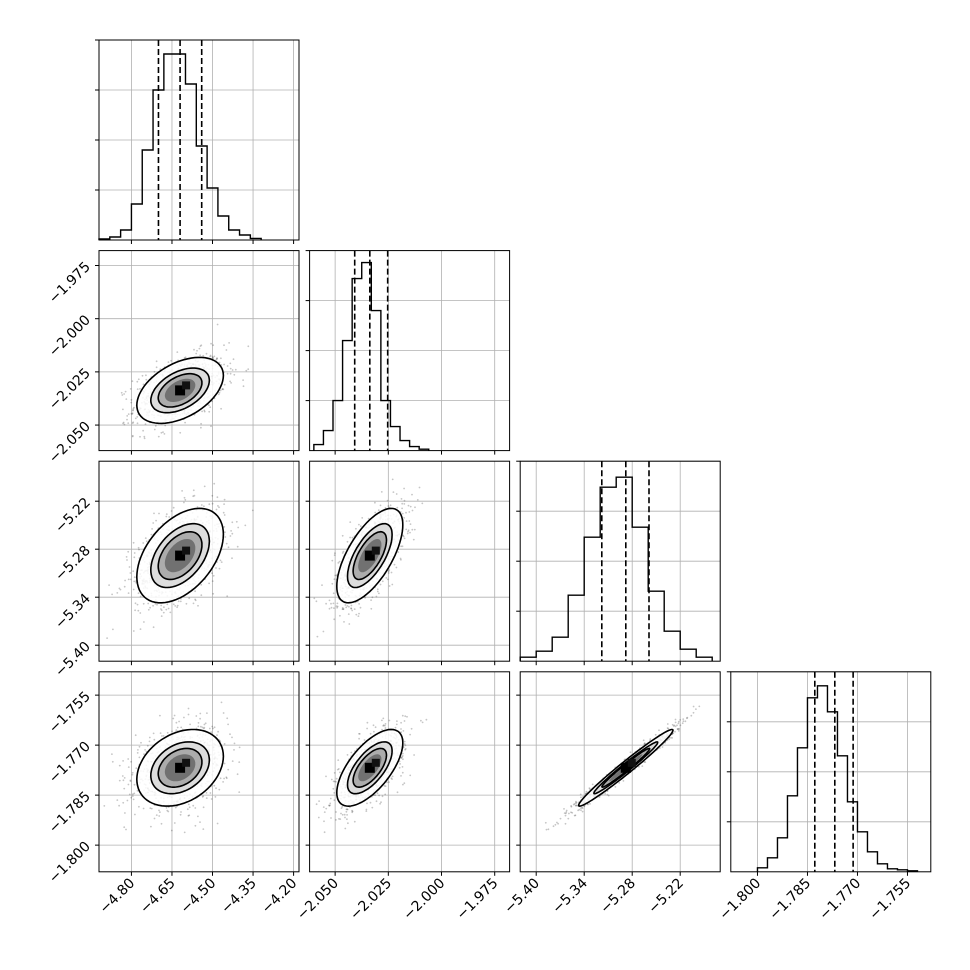 The width and height of the screenshot is (970, 970). What do you see at coordinates (199, 140) in the screenshot?
I see `panel-frame` at bounding box center [199, 140].